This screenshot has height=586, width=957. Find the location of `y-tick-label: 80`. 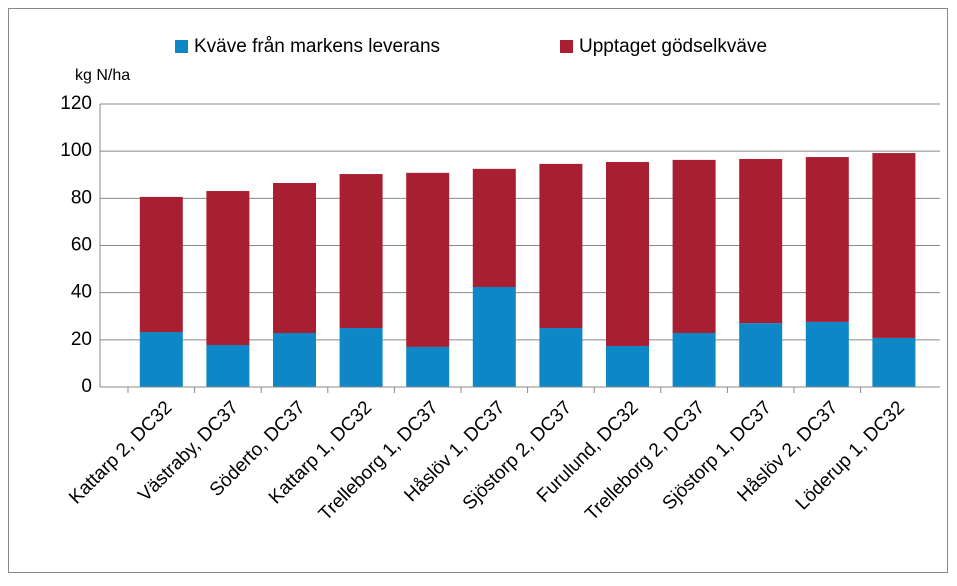

y-tick-label: 80 is located at coordinates (81, 197).